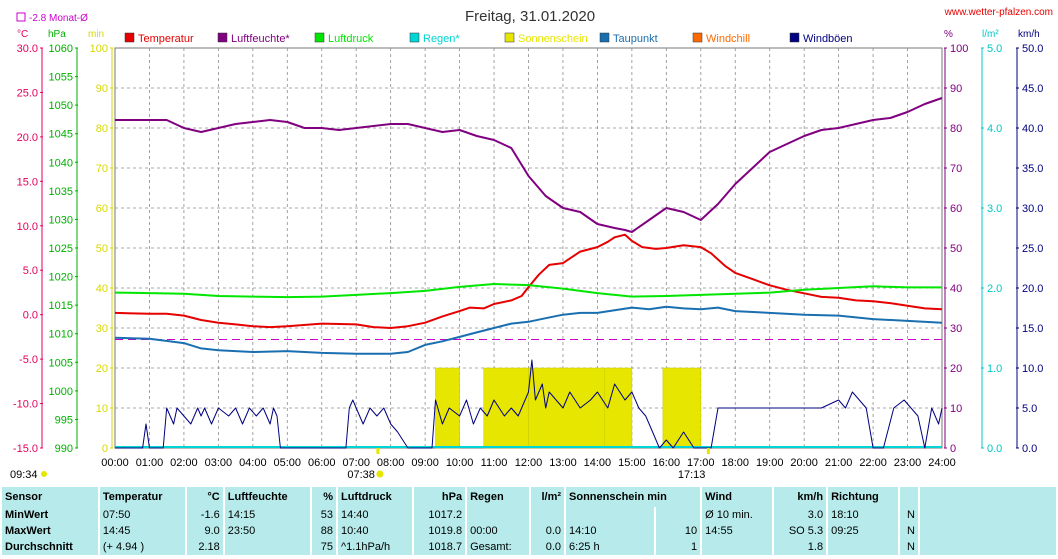  I want to click on cell: 9.0, so click(205, 531).